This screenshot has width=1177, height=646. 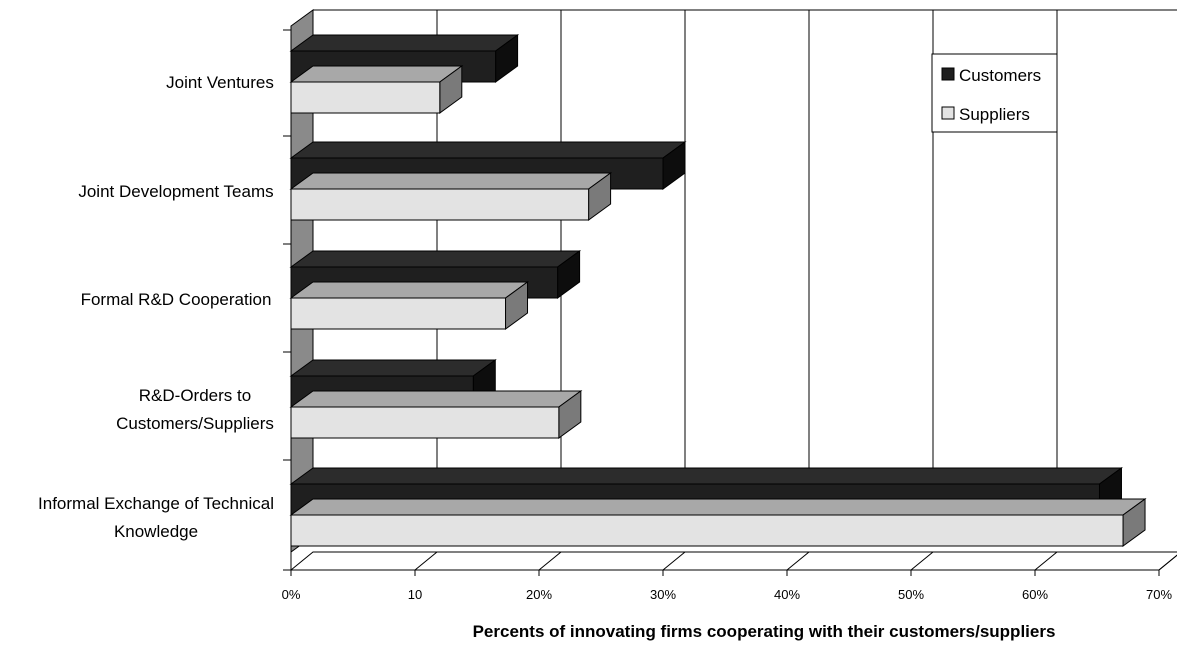 I want to click on x-tick-label: 50%, so click(x=911, y=594).